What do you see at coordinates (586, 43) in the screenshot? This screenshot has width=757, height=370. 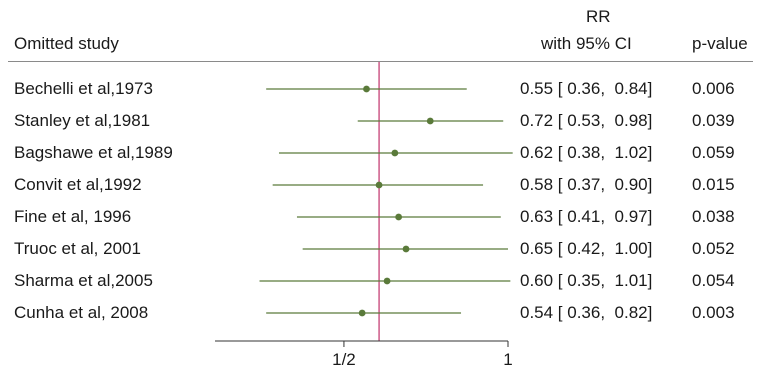 I see `estimate-column-header-line2: with 95% CI` at bounding box center [586, 43].